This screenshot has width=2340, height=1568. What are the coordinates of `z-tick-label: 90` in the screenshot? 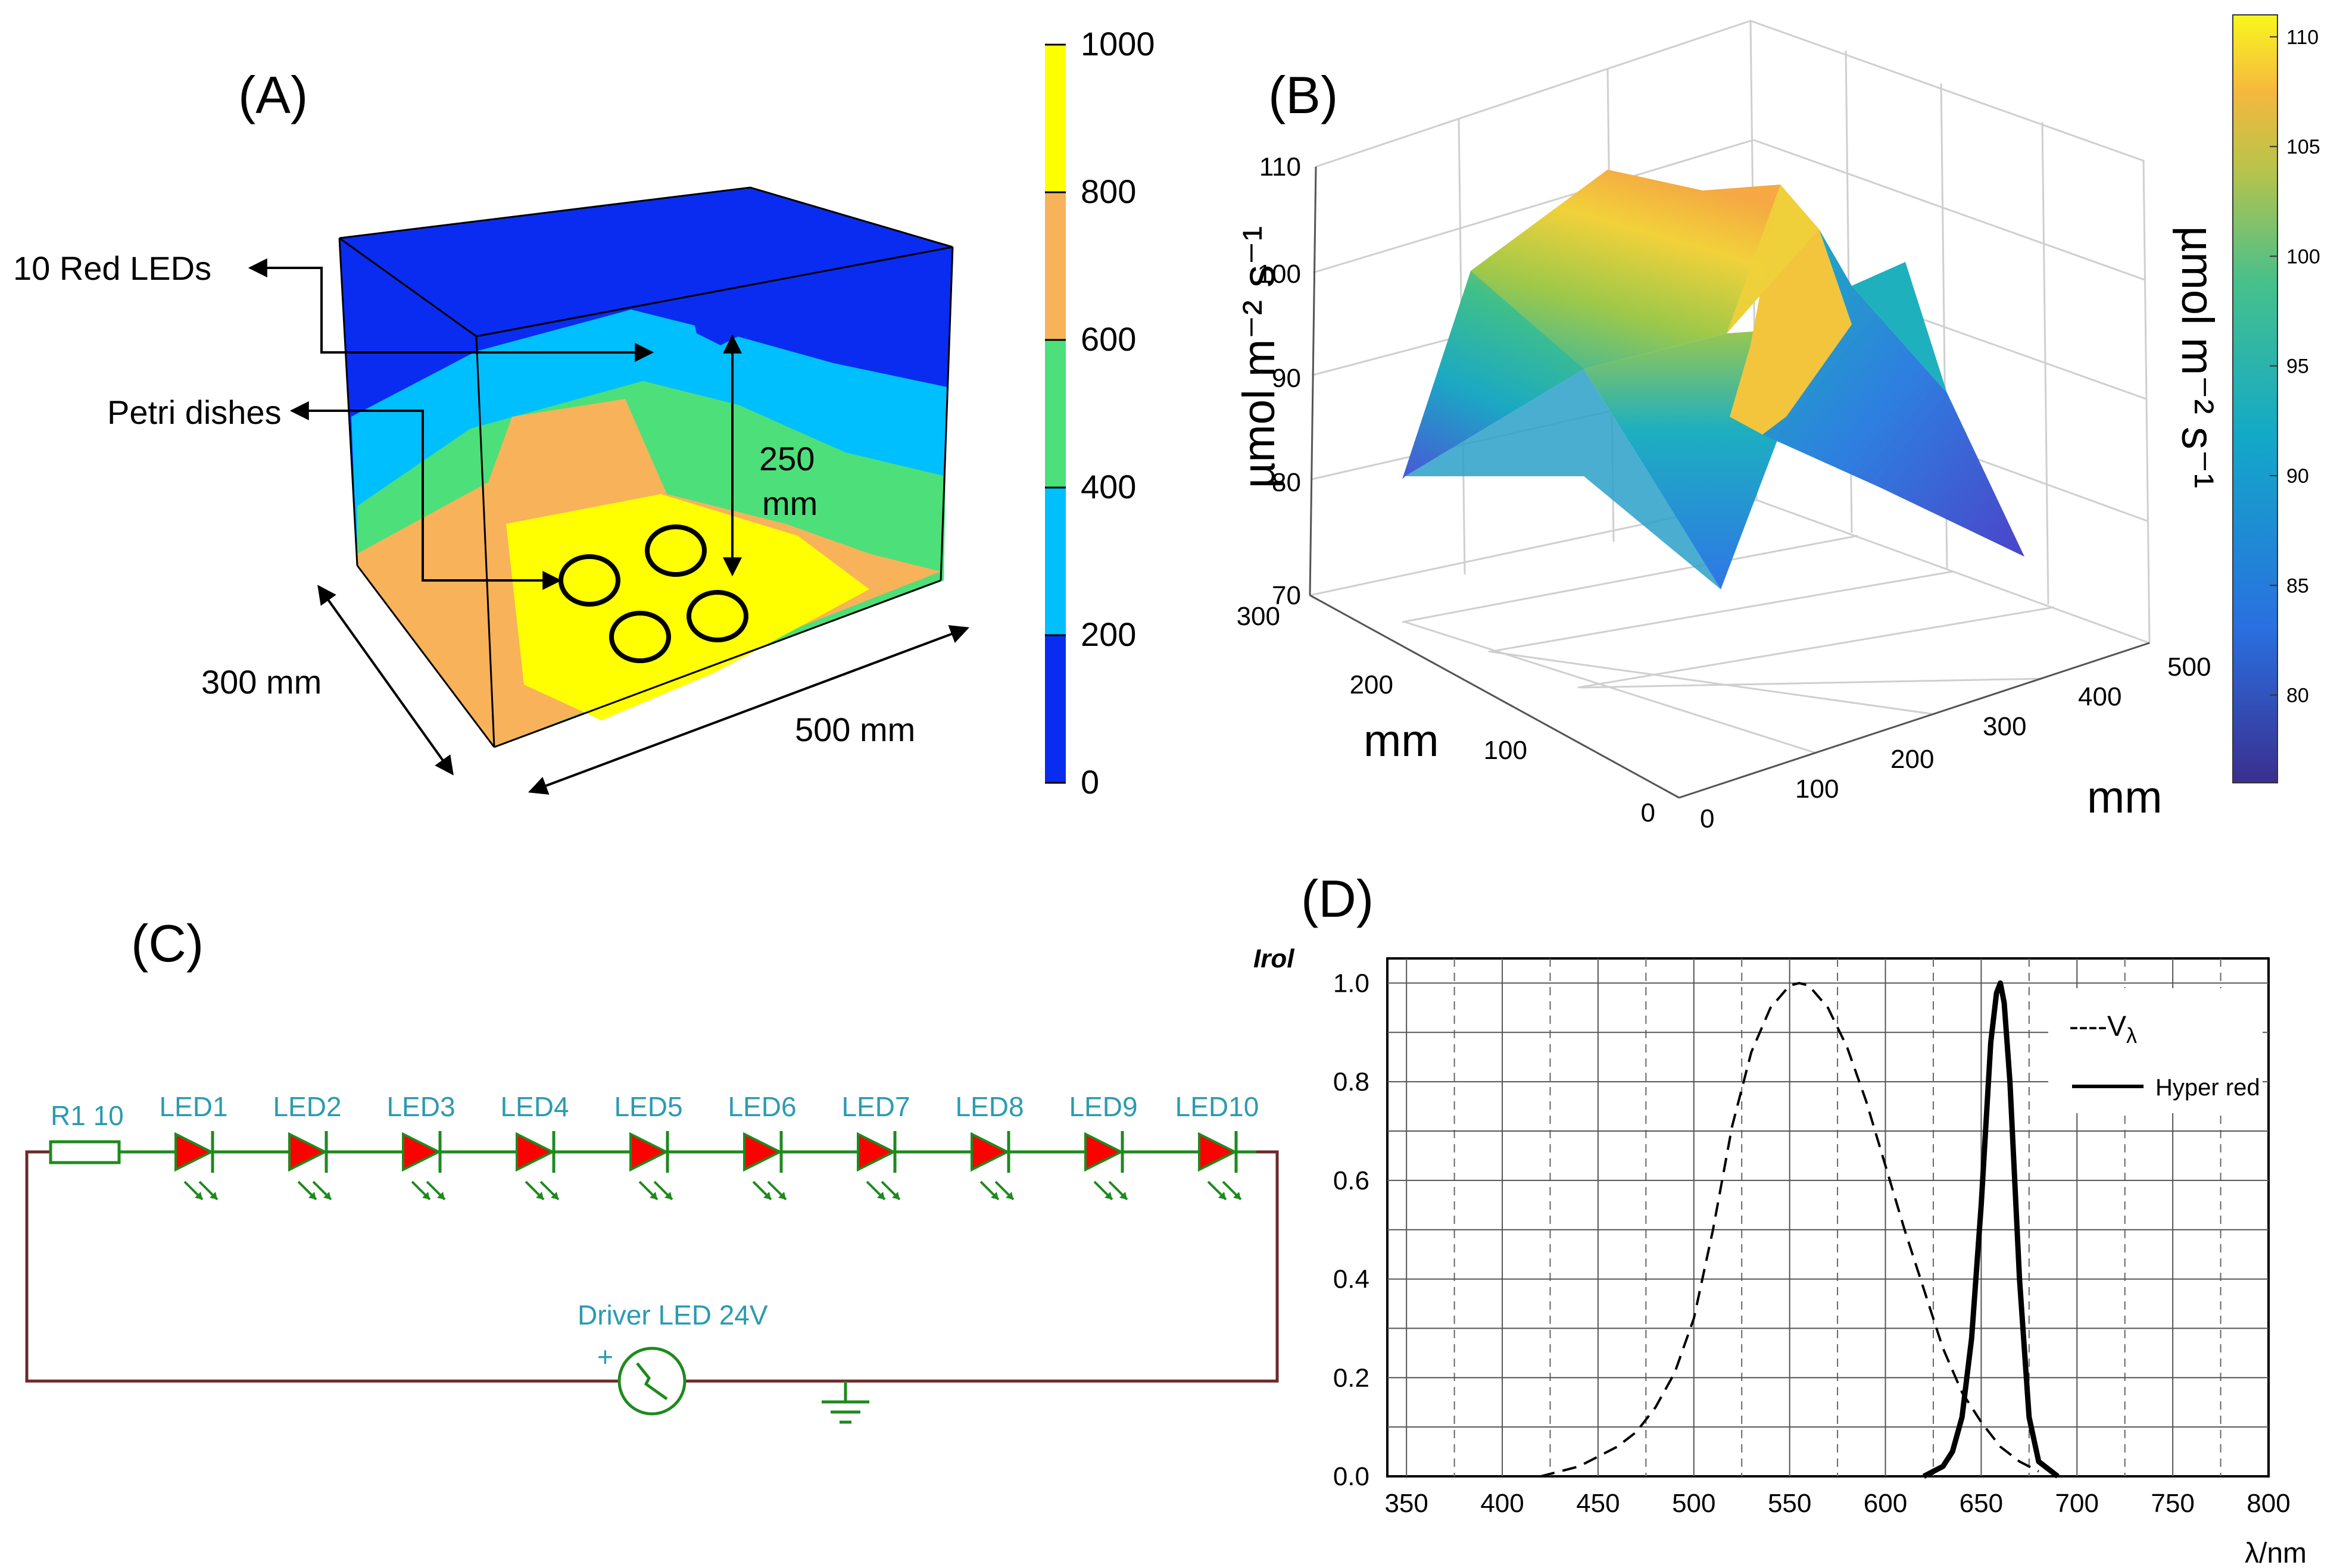 It's located at (1286, 378).